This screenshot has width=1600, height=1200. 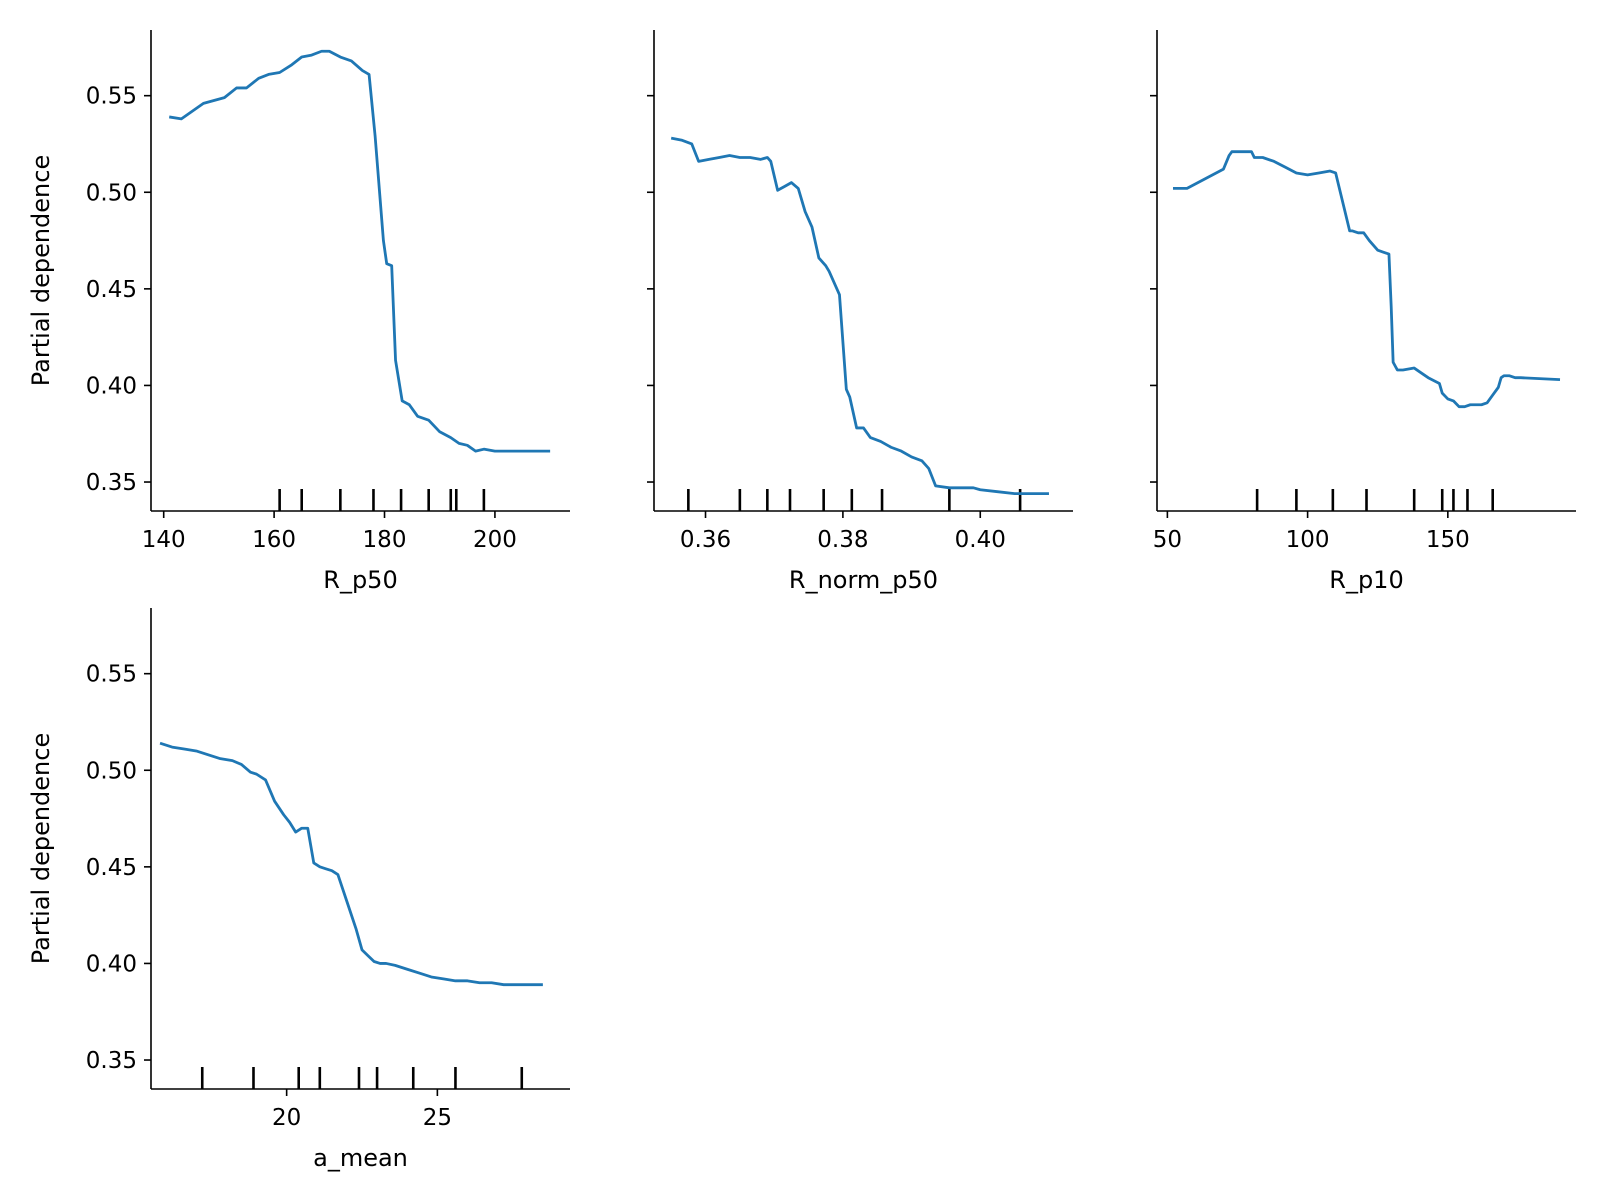 I want to click on x-tick-label: 20, so click(x=286, y=1118).